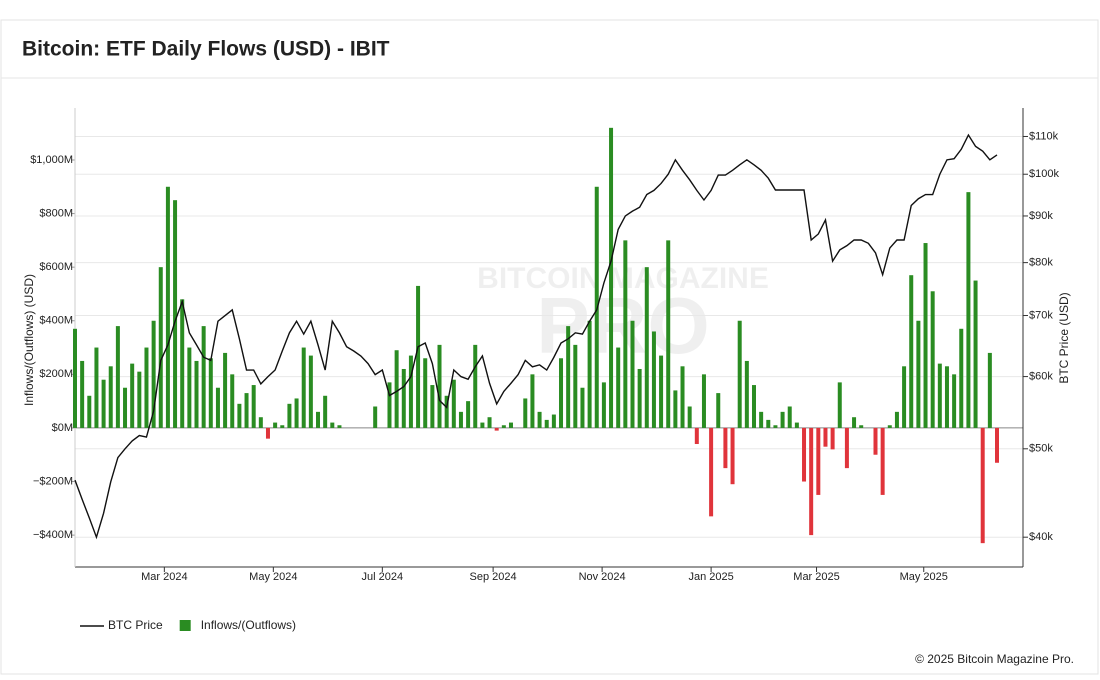 The width and height of the screenshot is (1100, 680). Describe the element at coordinates (53, 535) in the screenshot. I see `y-tick-label: −$400M` at that location.